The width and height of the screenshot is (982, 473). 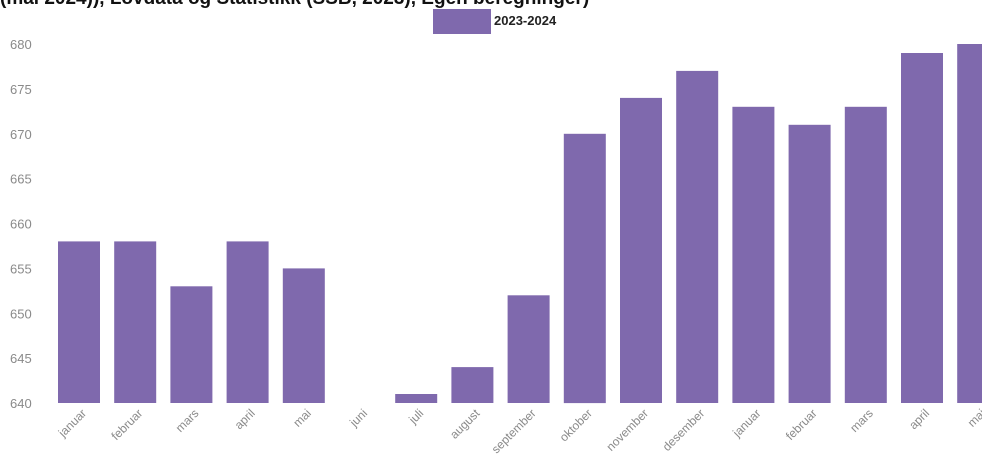 I want to click on y-tick-label: 645, so click(x=21, y=358).